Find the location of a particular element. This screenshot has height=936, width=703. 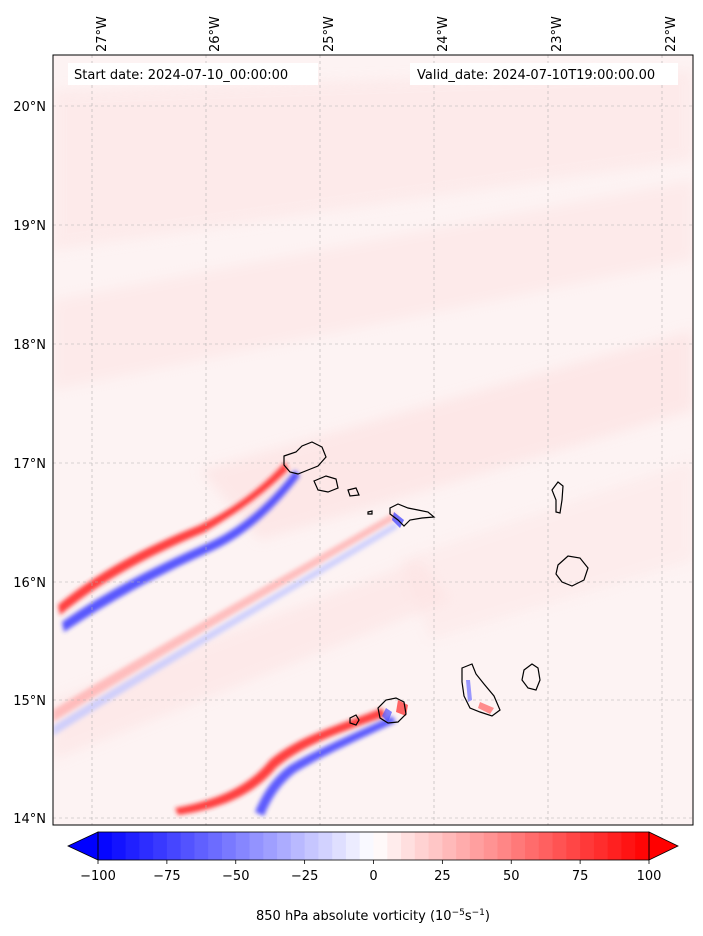

island-brava is located at coordinates (354, 720).